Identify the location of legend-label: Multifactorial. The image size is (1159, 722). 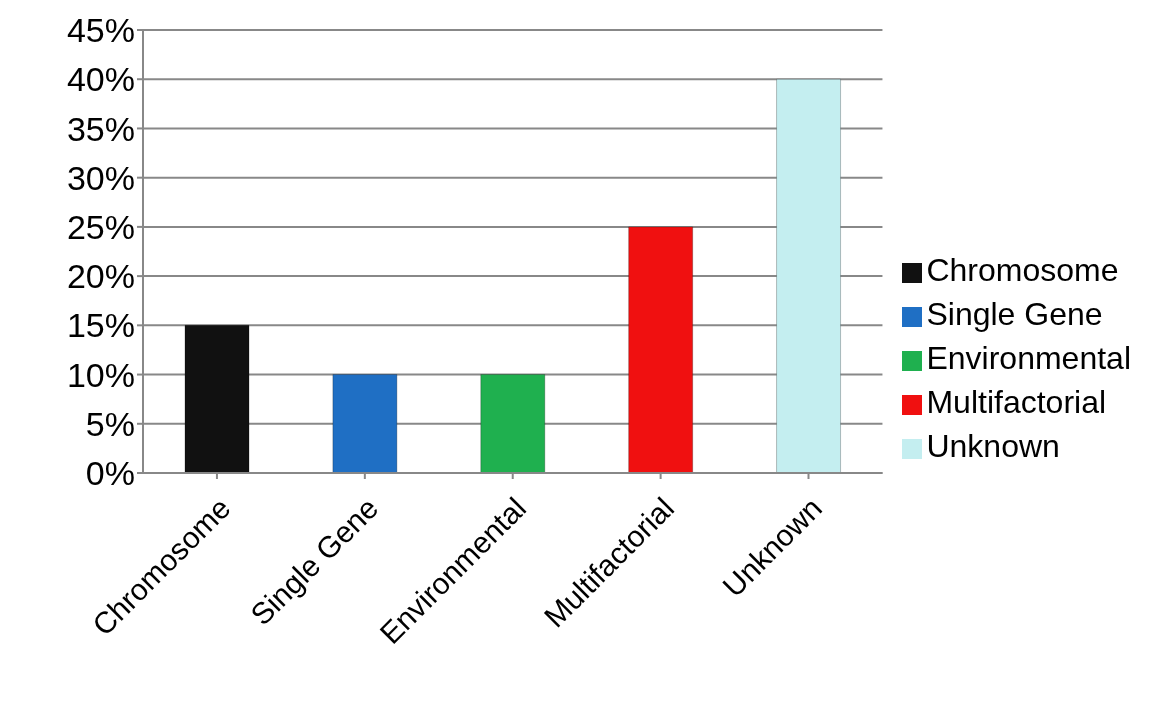
(1016, 402).